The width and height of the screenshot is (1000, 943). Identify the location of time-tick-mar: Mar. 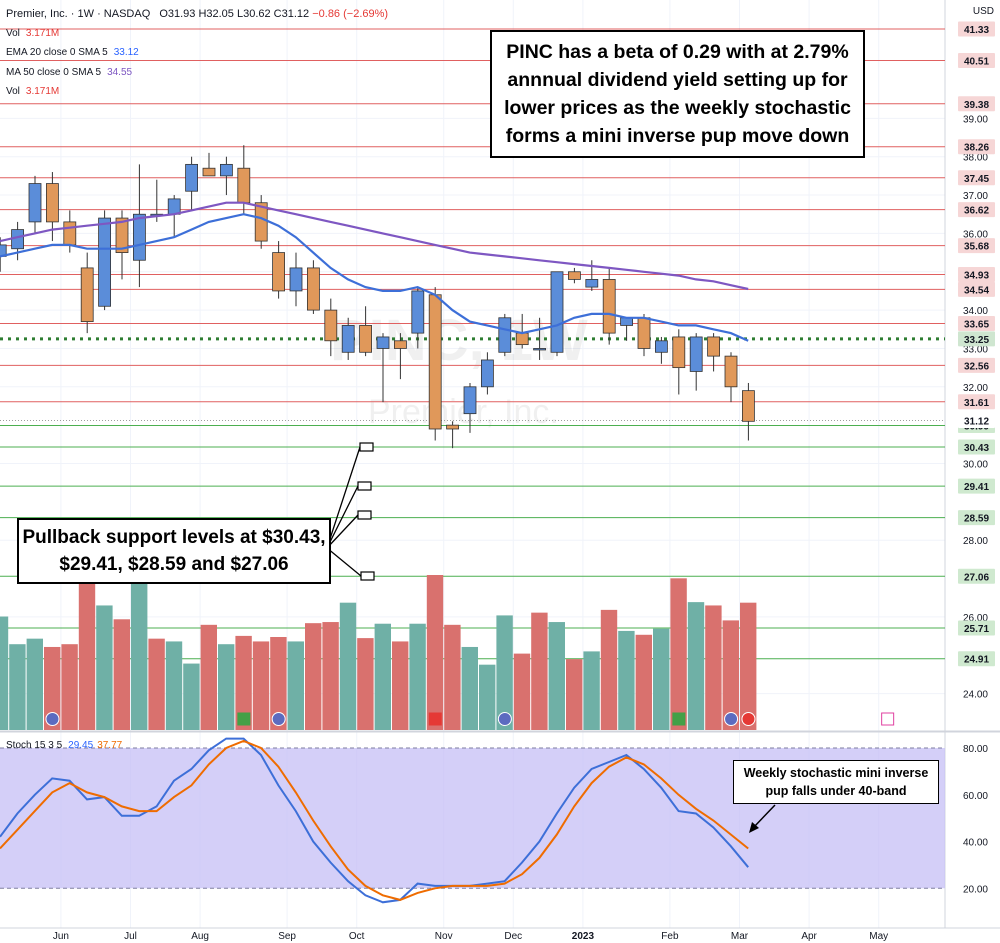
(740, 936).